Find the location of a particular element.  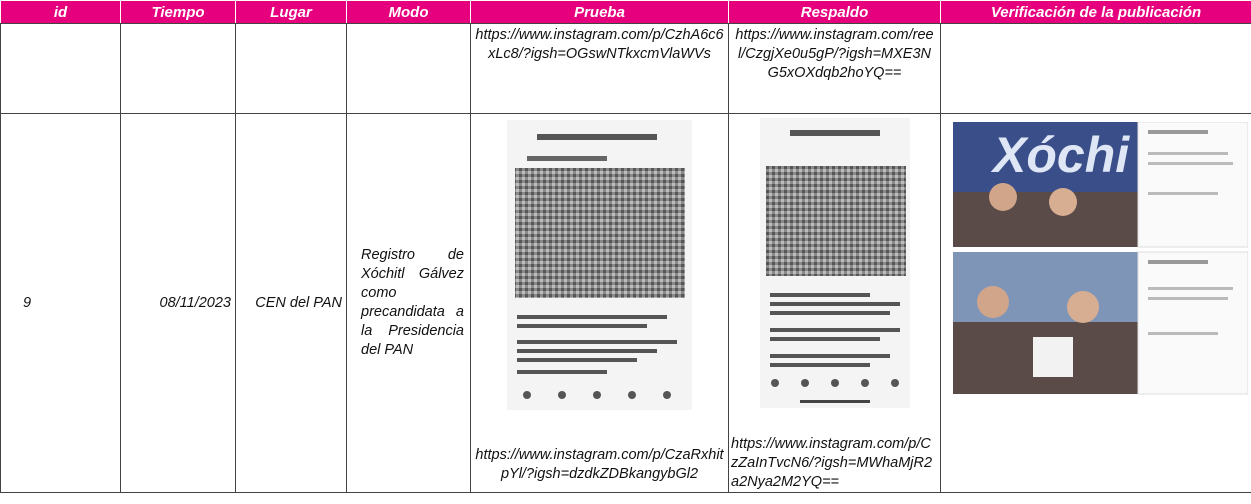

svg-text: Xóchi is located at coordinates (1060, 155).